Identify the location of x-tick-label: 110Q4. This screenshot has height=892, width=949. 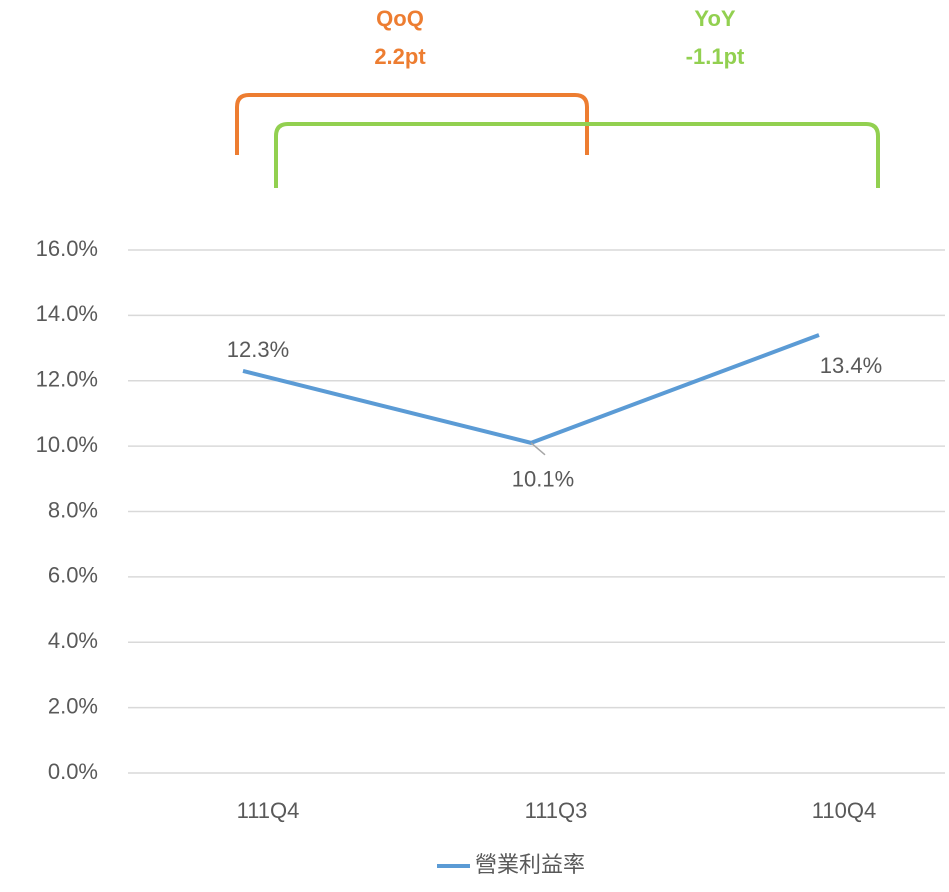
(844, 810).